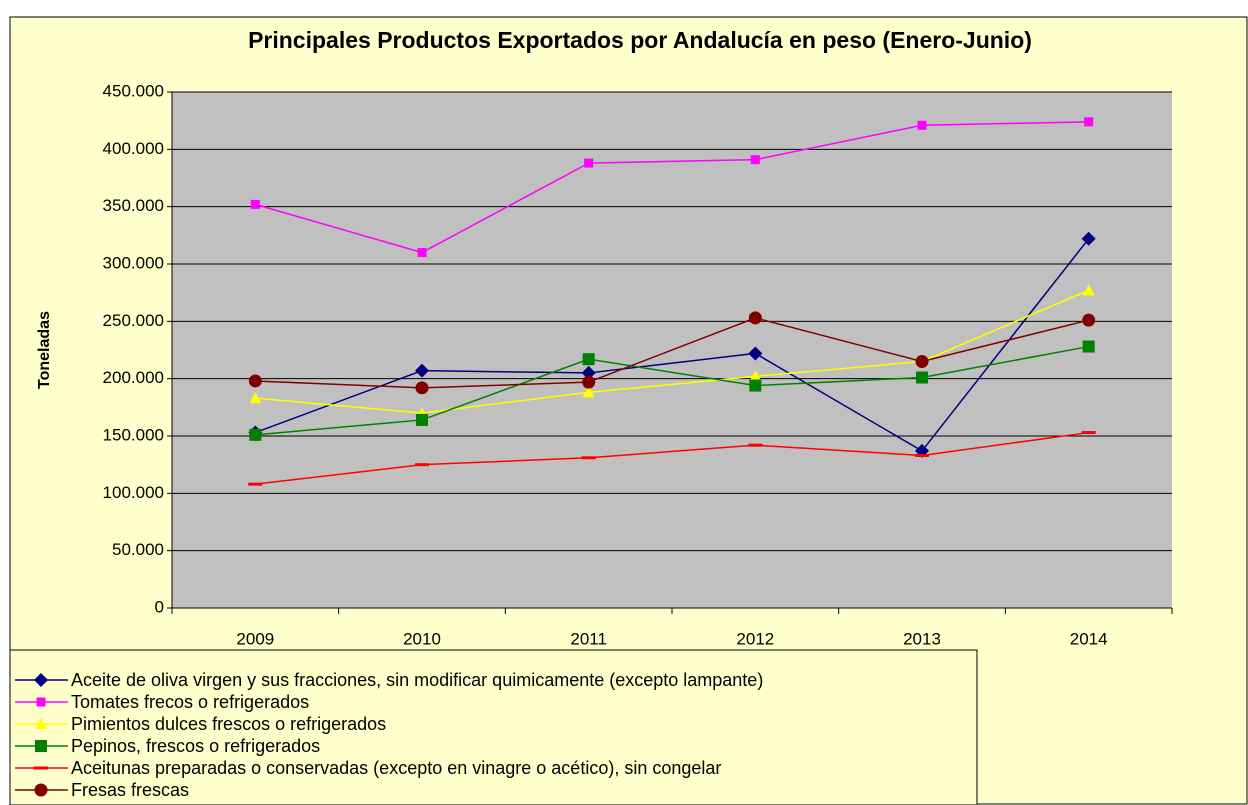 This screenshot has height=805, width=1248. I want to click on x-tick-label: 2012, so click(755, 638).